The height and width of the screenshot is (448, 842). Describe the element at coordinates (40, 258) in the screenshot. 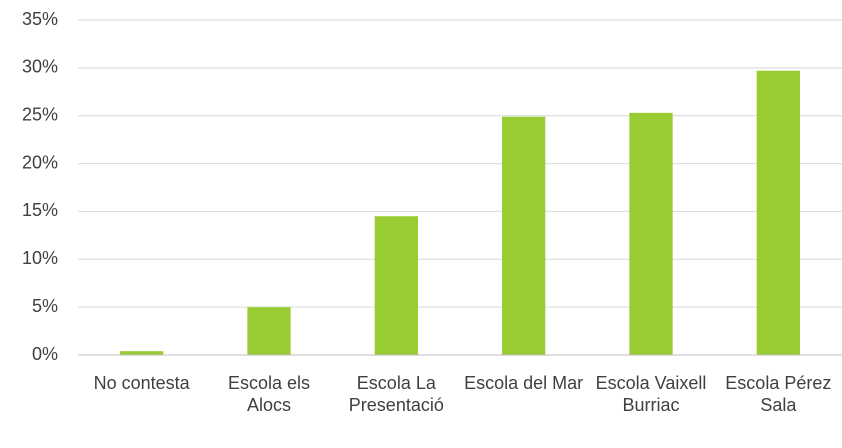

I see `y-tick-label: 10%` at that location.